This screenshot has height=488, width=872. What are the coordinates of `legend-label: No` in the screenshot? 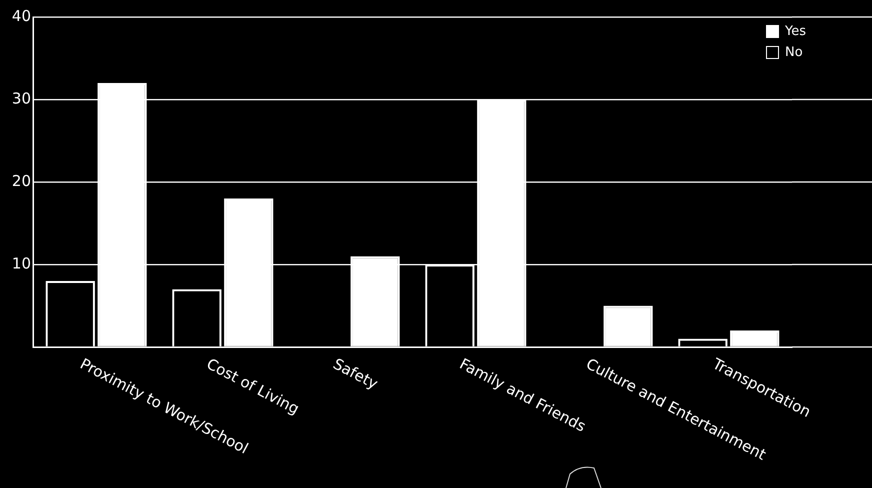 It's located at (794, 52).